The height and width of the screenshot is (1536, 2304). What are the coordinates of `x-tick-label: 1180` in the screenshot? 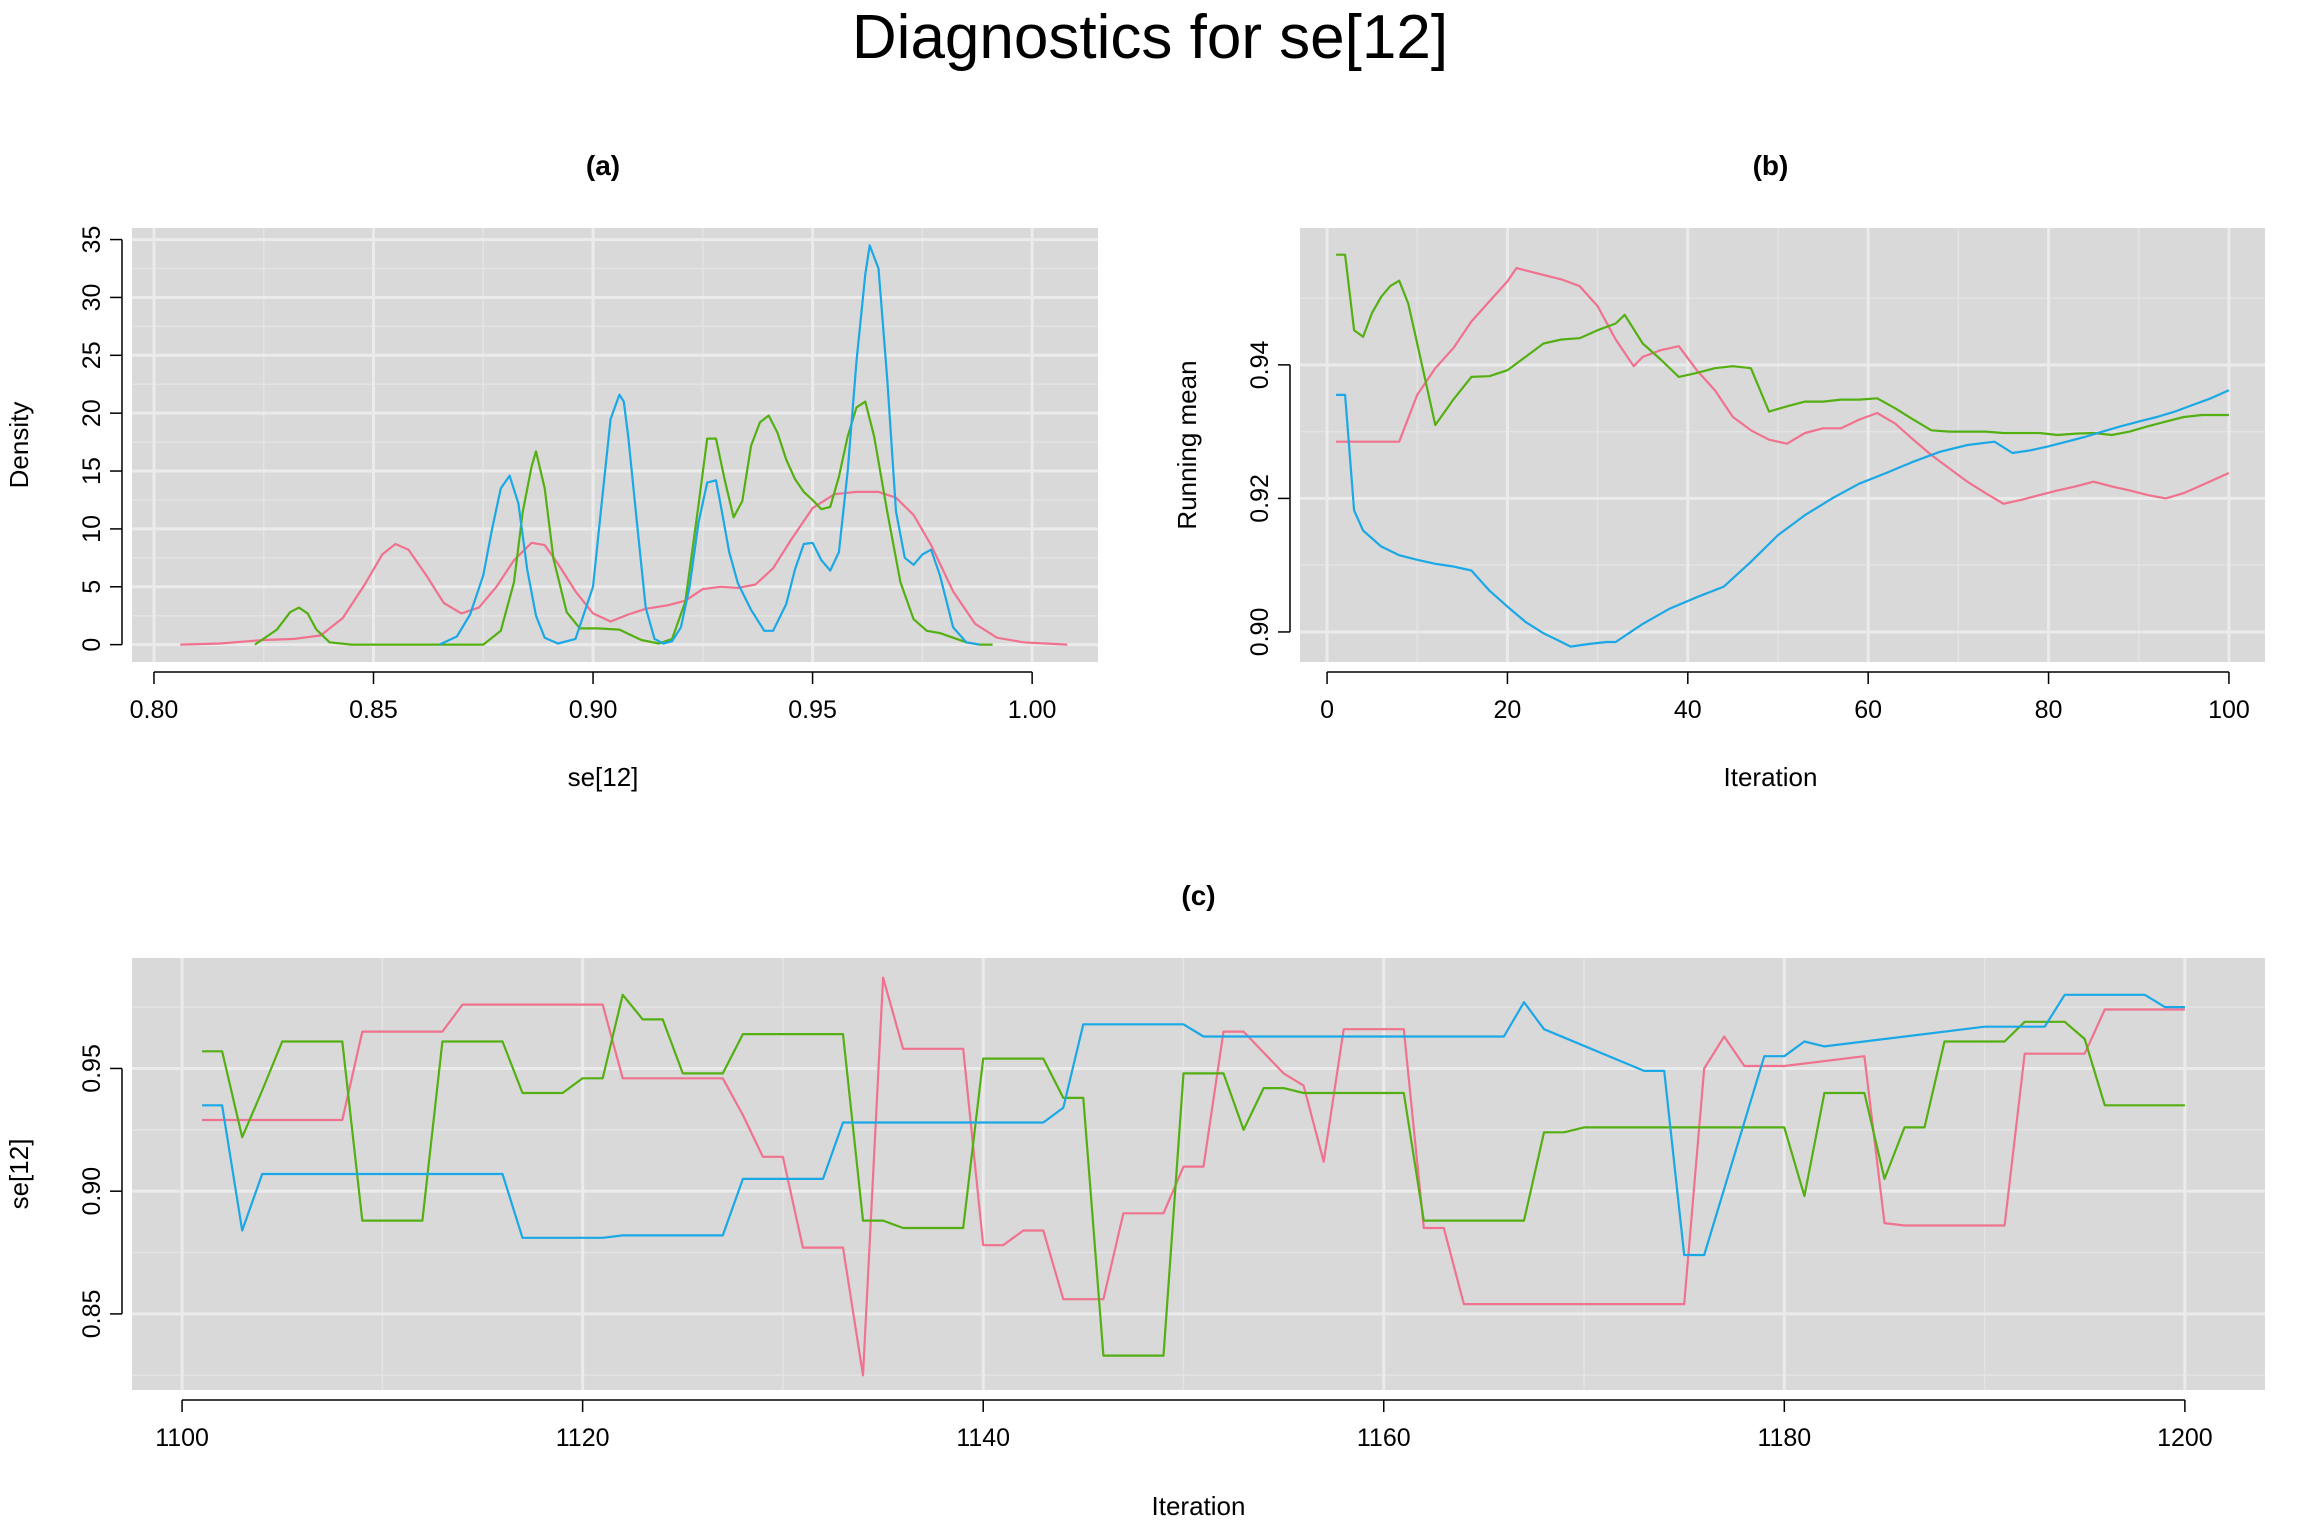 It's located at (1784, 1438).